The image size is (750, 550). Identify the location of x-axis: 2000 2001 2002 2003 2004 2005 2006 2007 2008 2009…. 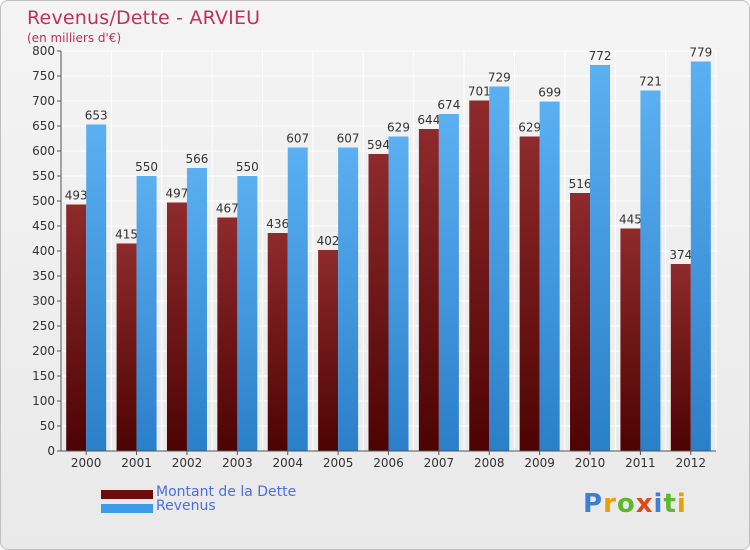
(388, 460).